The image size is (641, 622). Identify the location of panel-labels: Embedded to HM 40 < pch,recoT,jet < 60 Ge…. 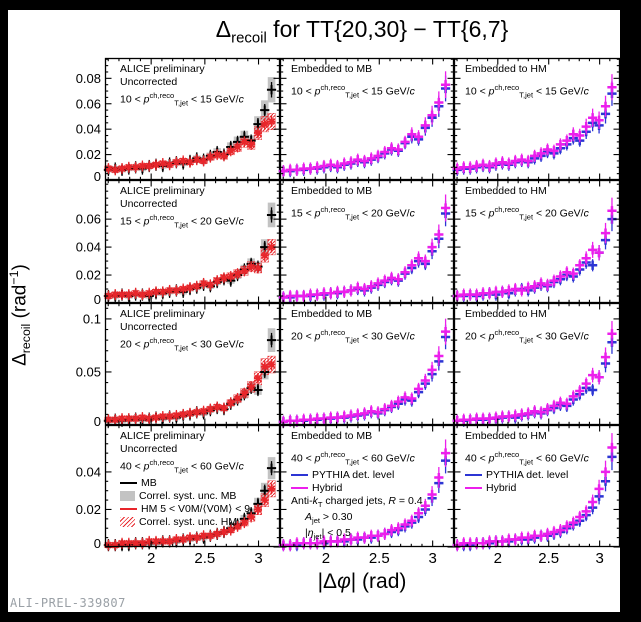
(541, 462).